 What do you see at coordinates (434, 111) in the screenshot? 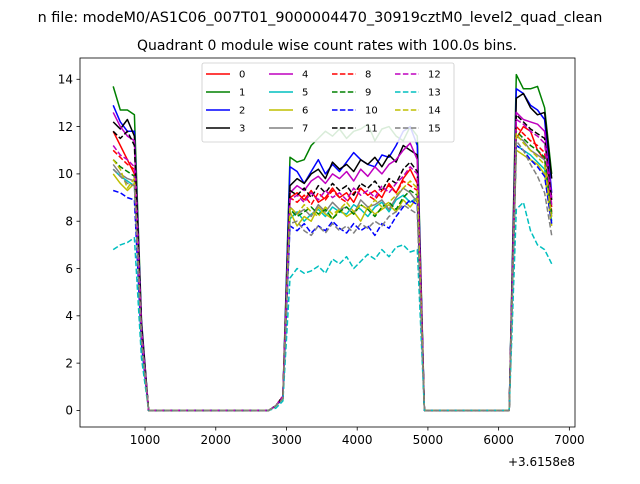
I see `legend-label-14: 14` at bounding box center [434, 111].